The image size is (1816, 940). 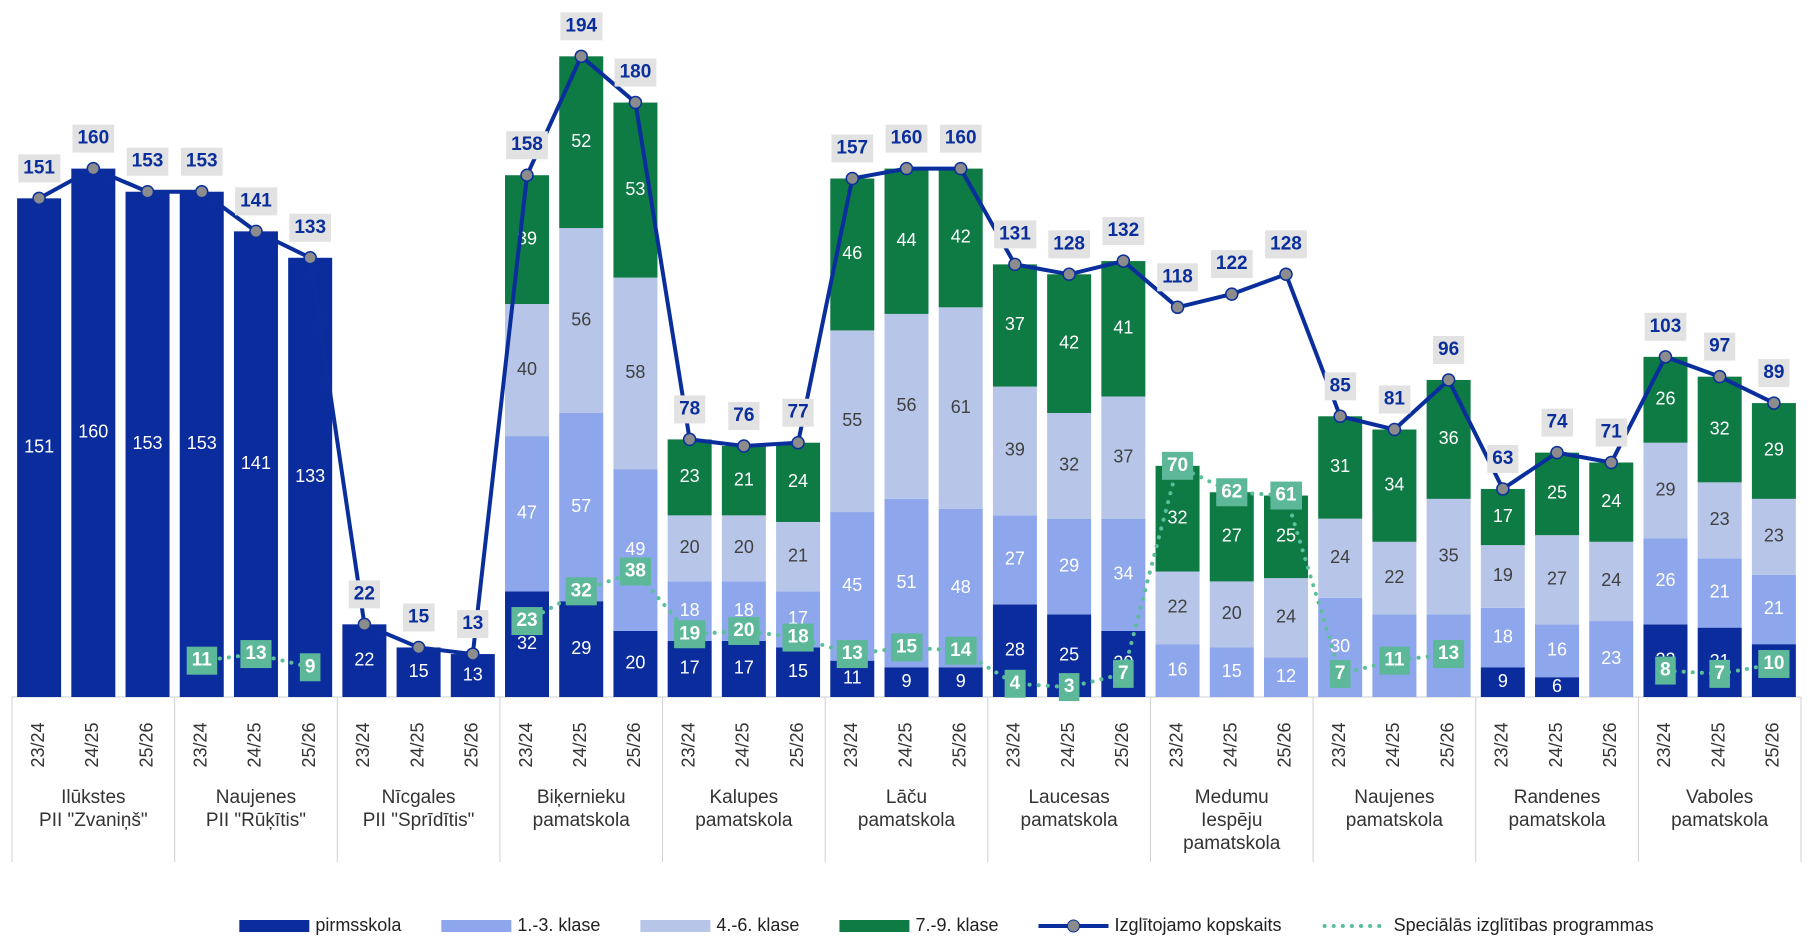 I want to click on bar-value-label: 20, so click(x=1232, y=613).